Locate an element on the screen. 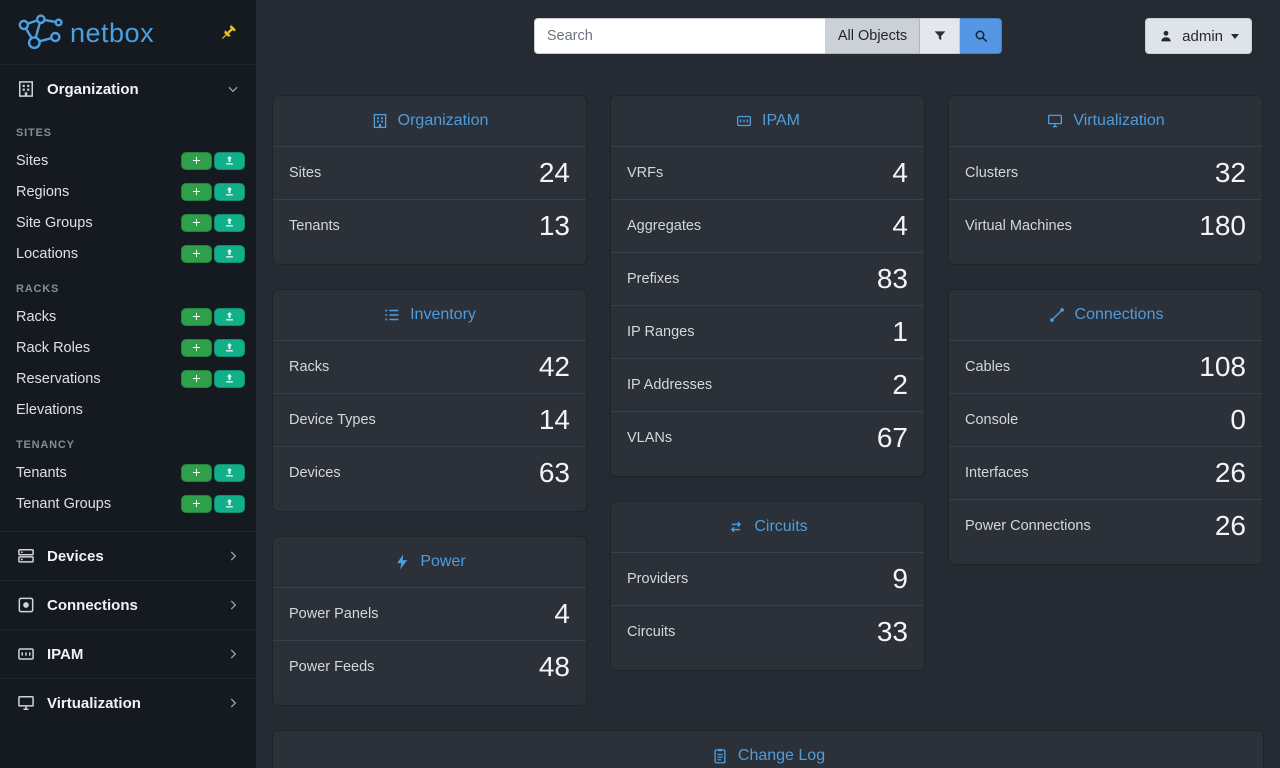 This screenshot has width=1280, height=768. card-title: IPAM is located at coordinates (781, 120).